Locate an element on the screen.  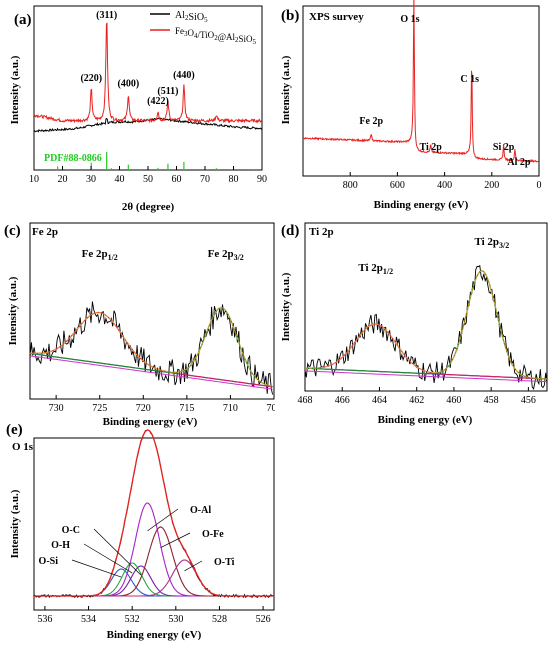
x-tick-label: 60 is located at coordinates (177, 179).